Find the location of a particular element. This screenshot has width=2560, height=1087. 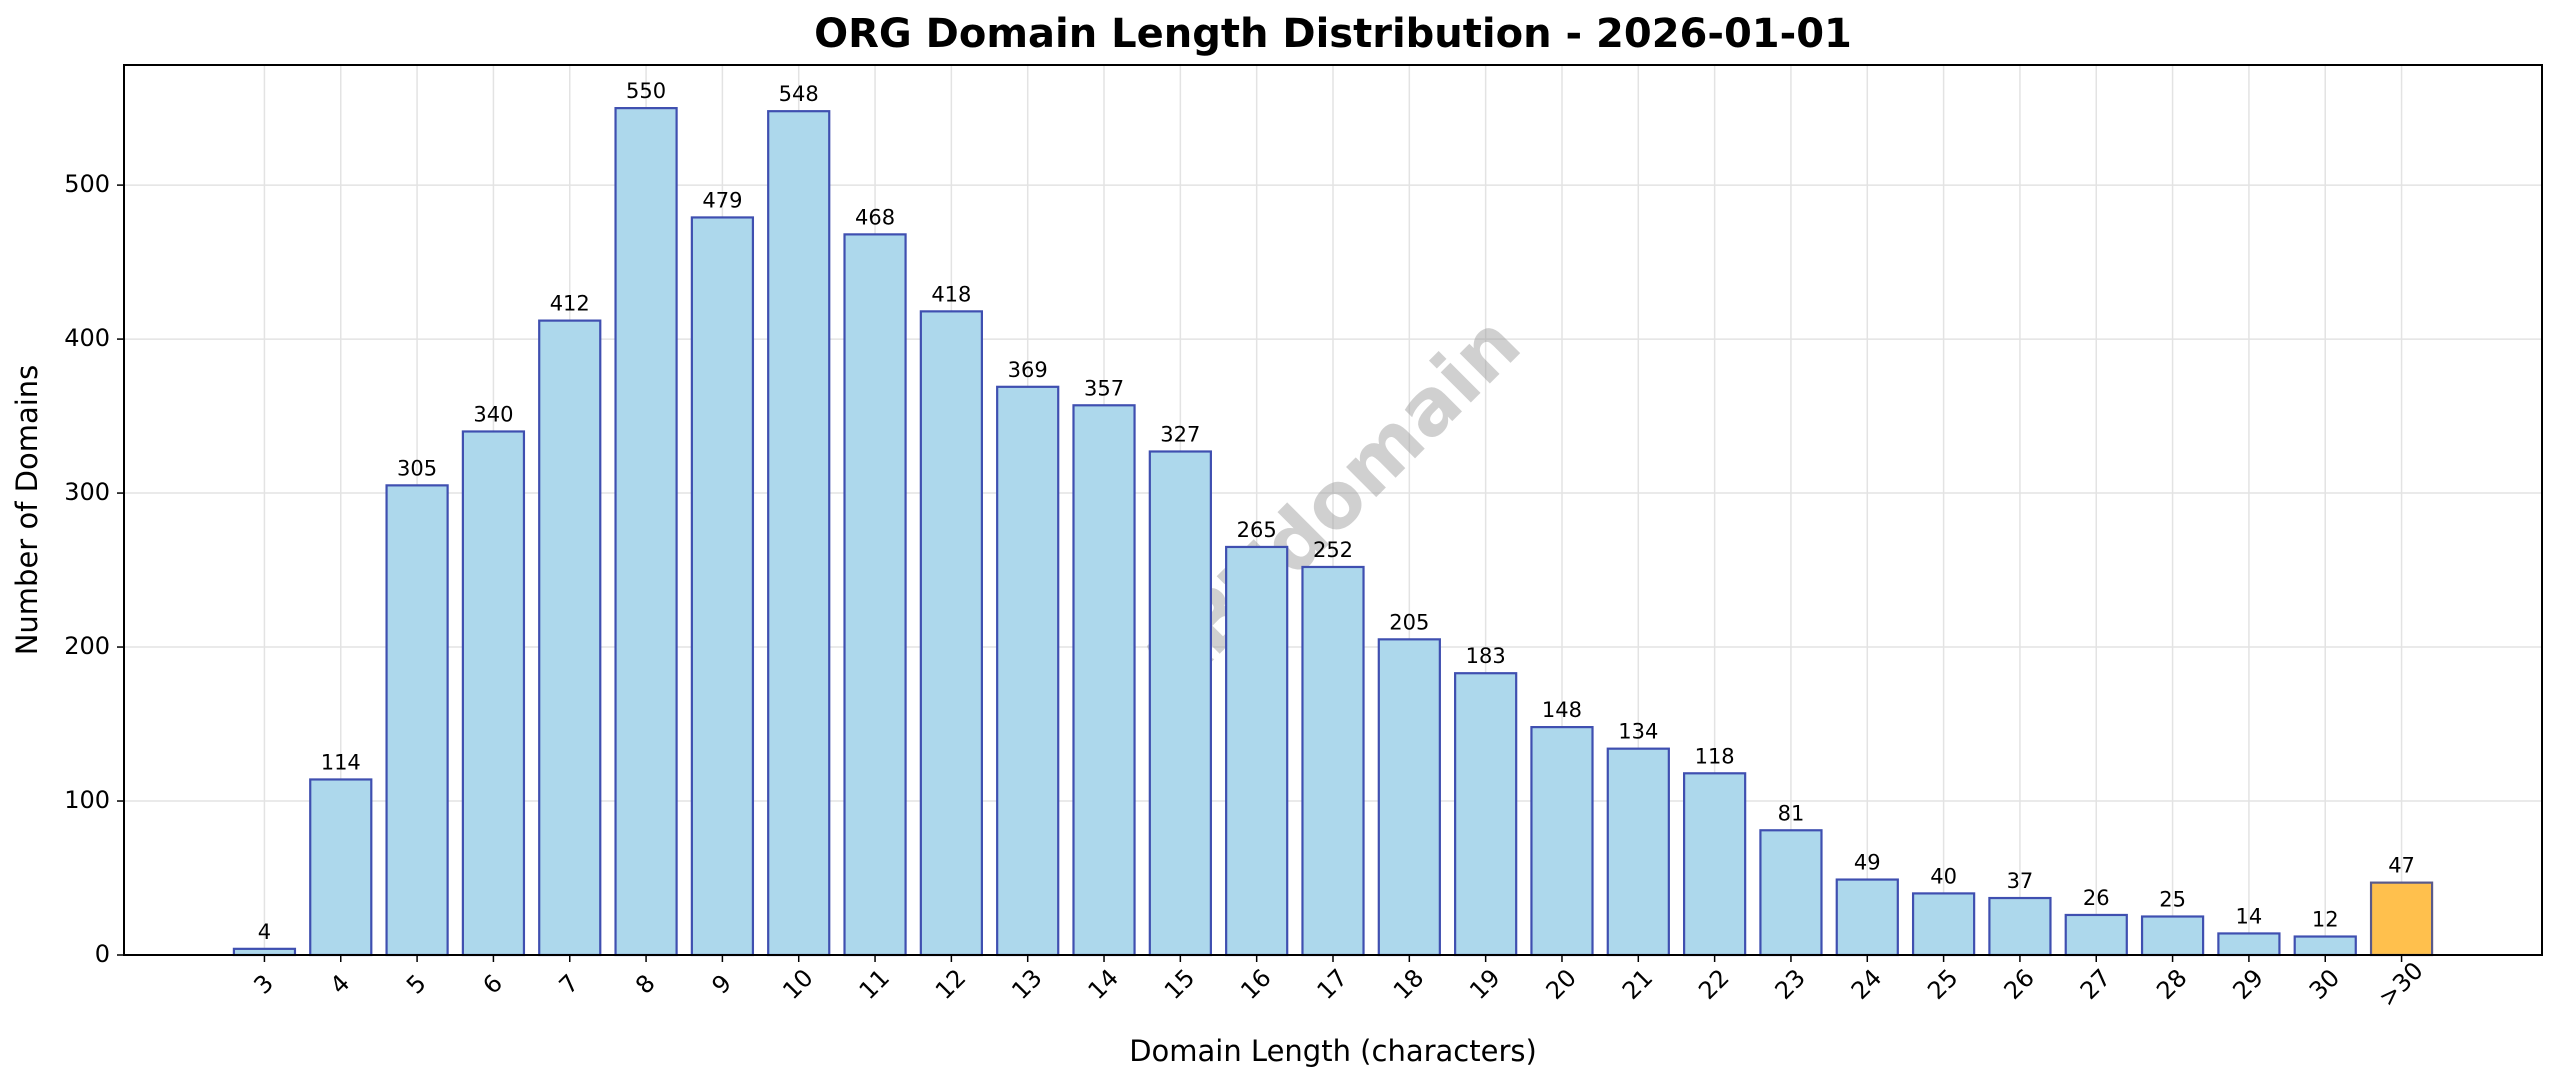

x-tick-label: 29 is located at coordinates (2248, 984).